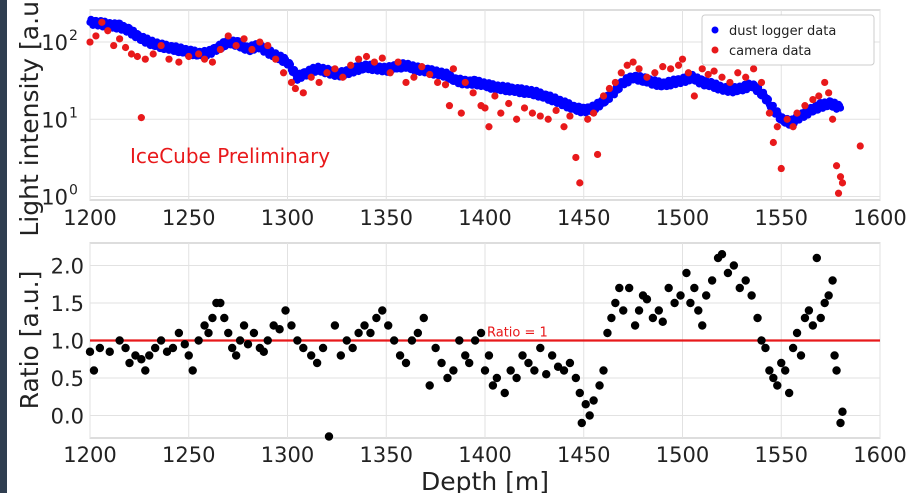 This screenshot has height=493, width=915. Describe the element at coordinates (715, 50) in the screenshot. I see `legend-marker-camera` at that location.